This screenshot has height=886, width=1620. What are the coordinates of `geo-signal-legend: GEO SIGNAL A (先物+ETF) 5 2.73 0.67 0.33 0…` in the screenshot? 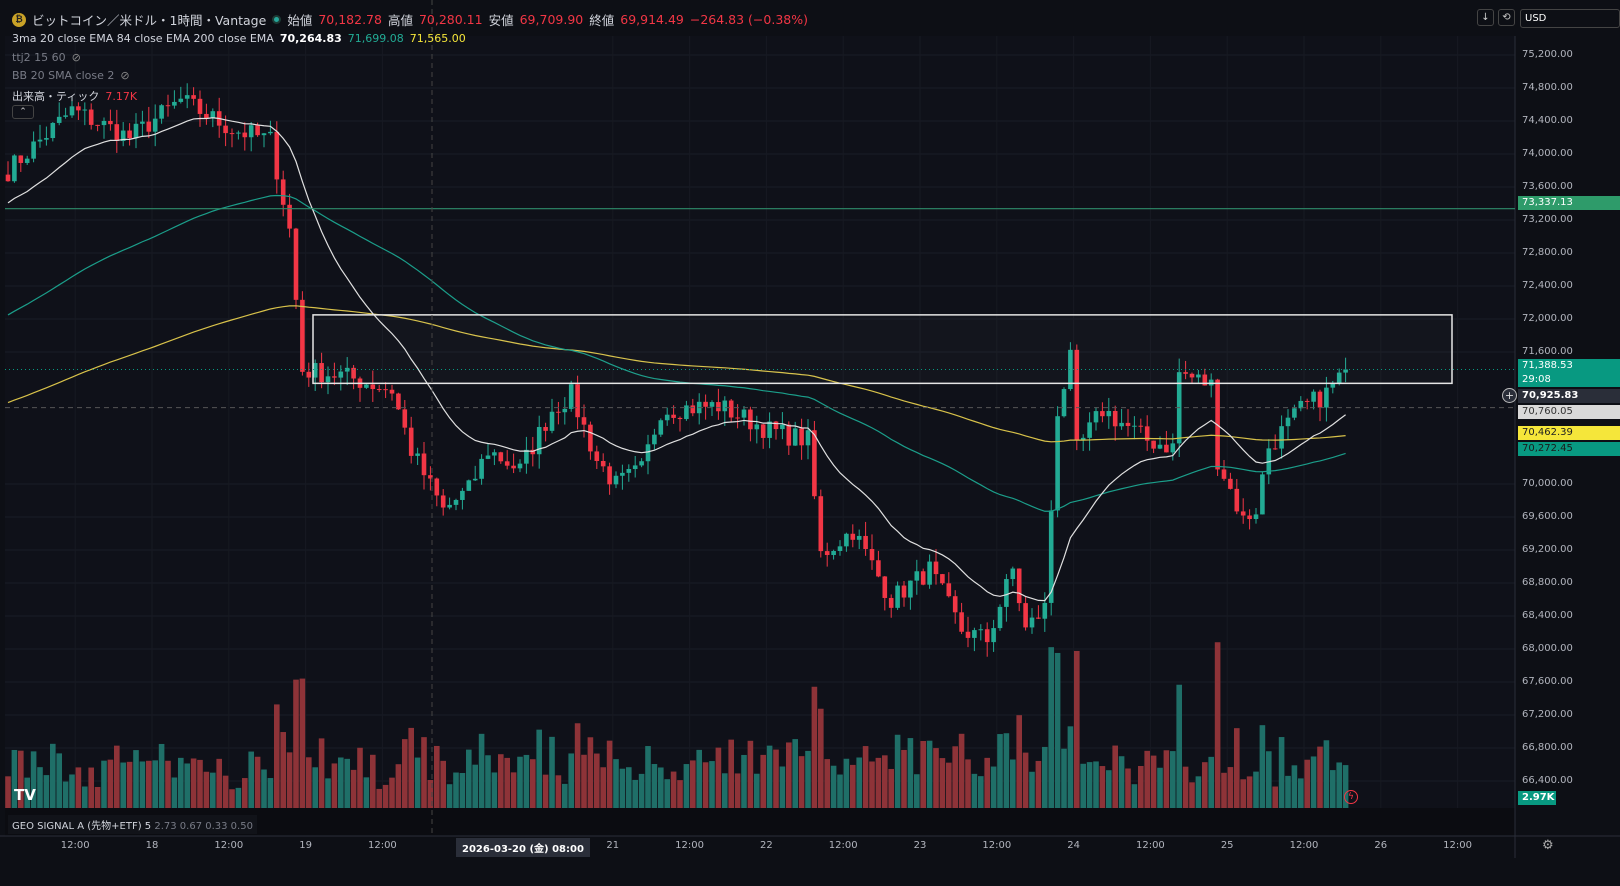 It's located at (132, 824).